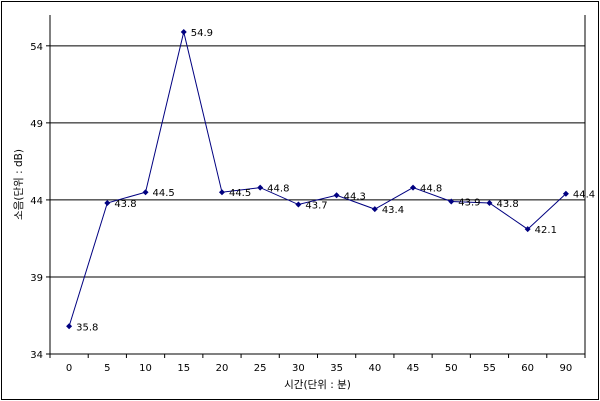  Describe the element at coordinates (355, 196) in the screenshot. I see `data-label: 44.3` at that location.